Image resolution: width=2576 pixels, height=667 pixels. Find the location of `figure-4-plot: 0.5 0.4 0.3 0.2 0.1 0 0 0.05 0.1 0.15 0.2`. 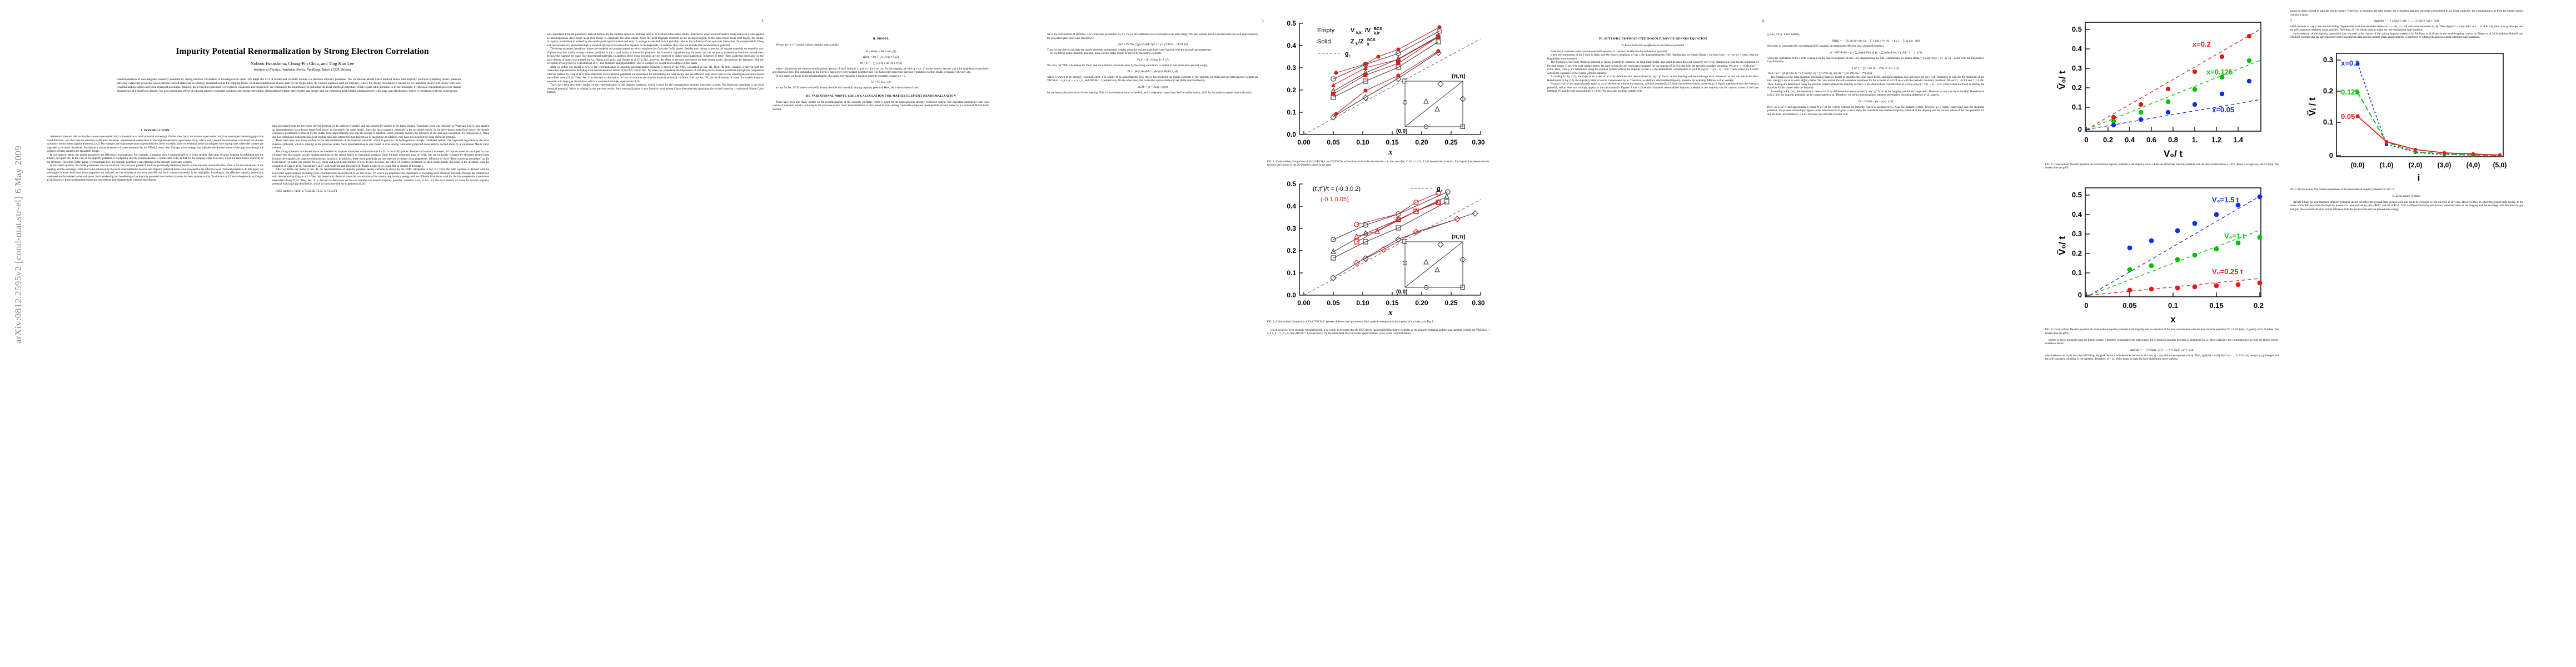

figure-4-plot: 0.5 0.4 0.3 0.2 0.1 0 0 0.05 0.1 0.15 0.2 is located at coordinates (2160, 256).